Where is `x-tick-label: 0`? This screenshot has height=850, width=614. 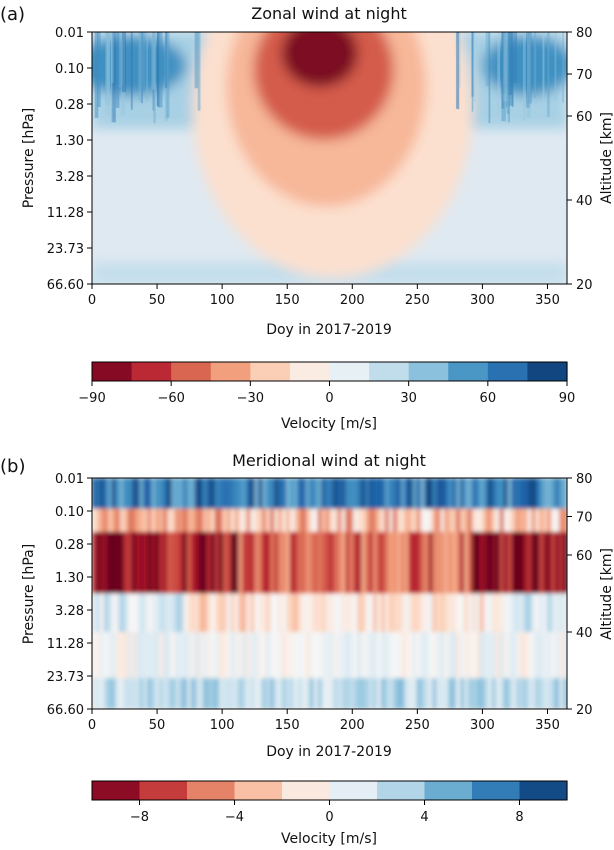 x-tick-label: 0 is located at coordinates (92, 725).